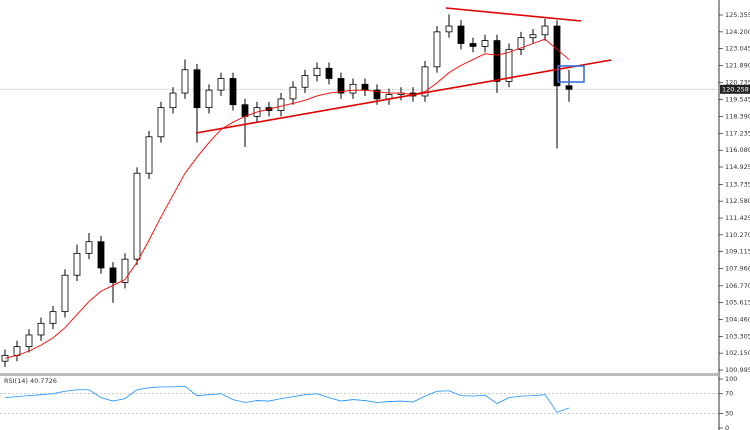 Image resolution: width=750 pixels, height=430 pixels. What do you see at coordinates (731, 379) in the screenshot?
I see `y-tick-label: 100` at bounding box center [731, 379].